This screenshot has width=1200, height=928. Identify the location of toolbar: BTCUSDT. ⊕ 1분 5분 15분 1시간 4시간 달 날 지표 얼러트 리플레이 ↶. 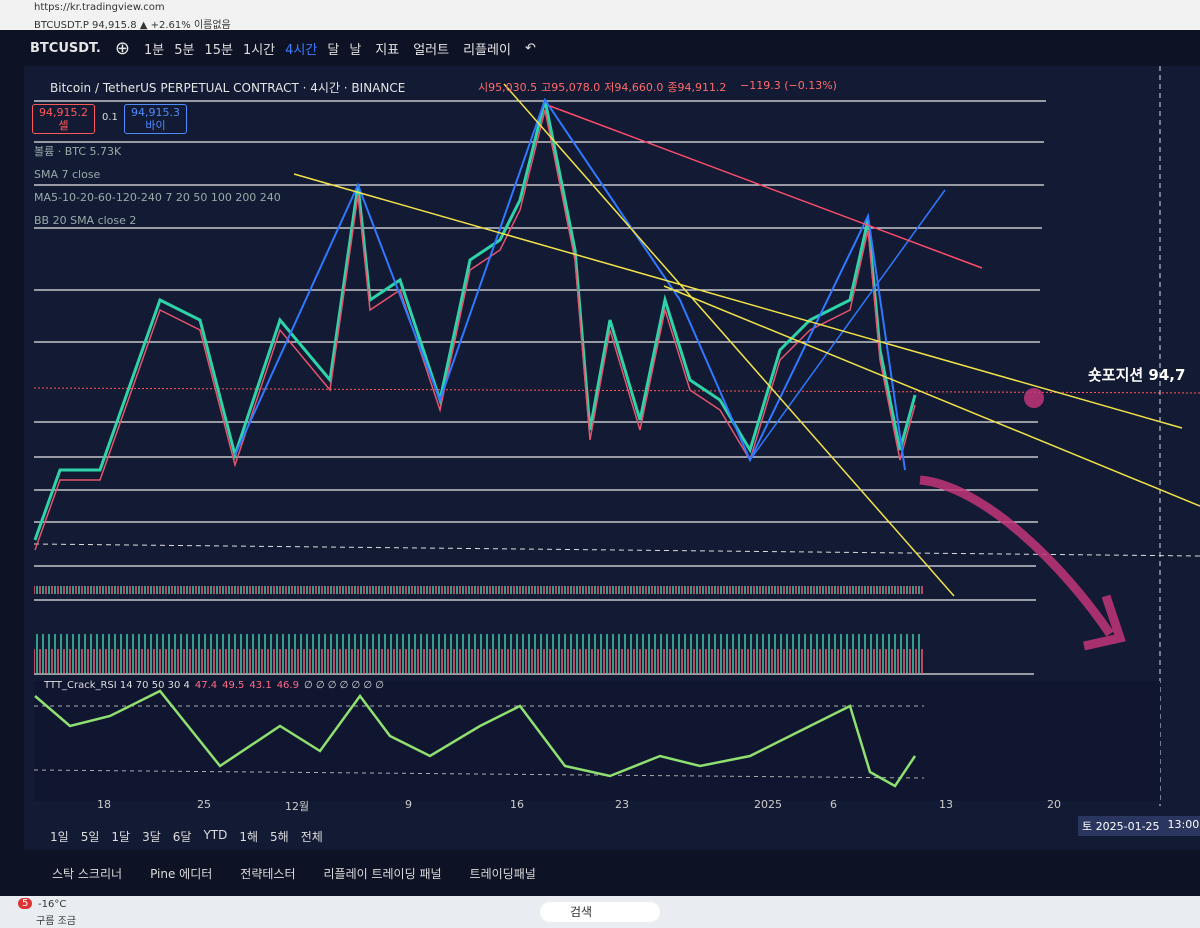
(600, 48).